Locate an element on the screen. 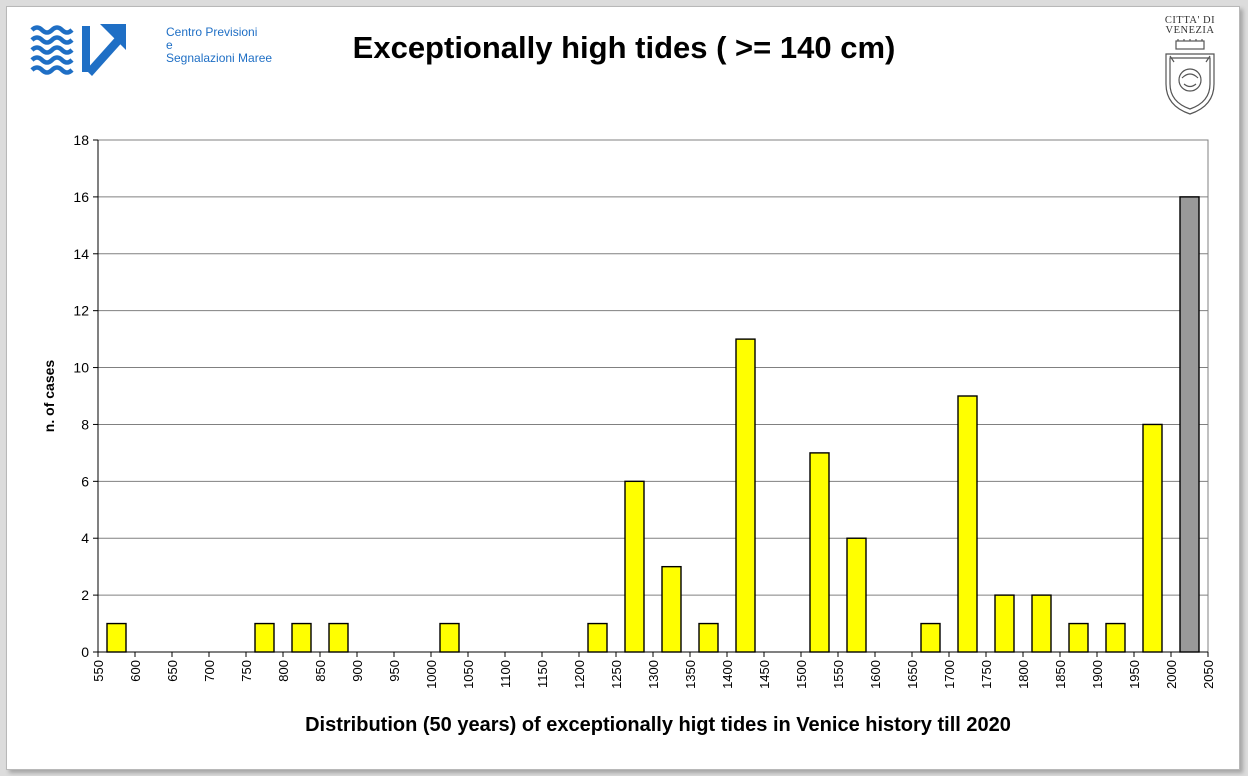 The image size is (1248, 776). y-tick-label: 8 is located at coordinates (85, 424).